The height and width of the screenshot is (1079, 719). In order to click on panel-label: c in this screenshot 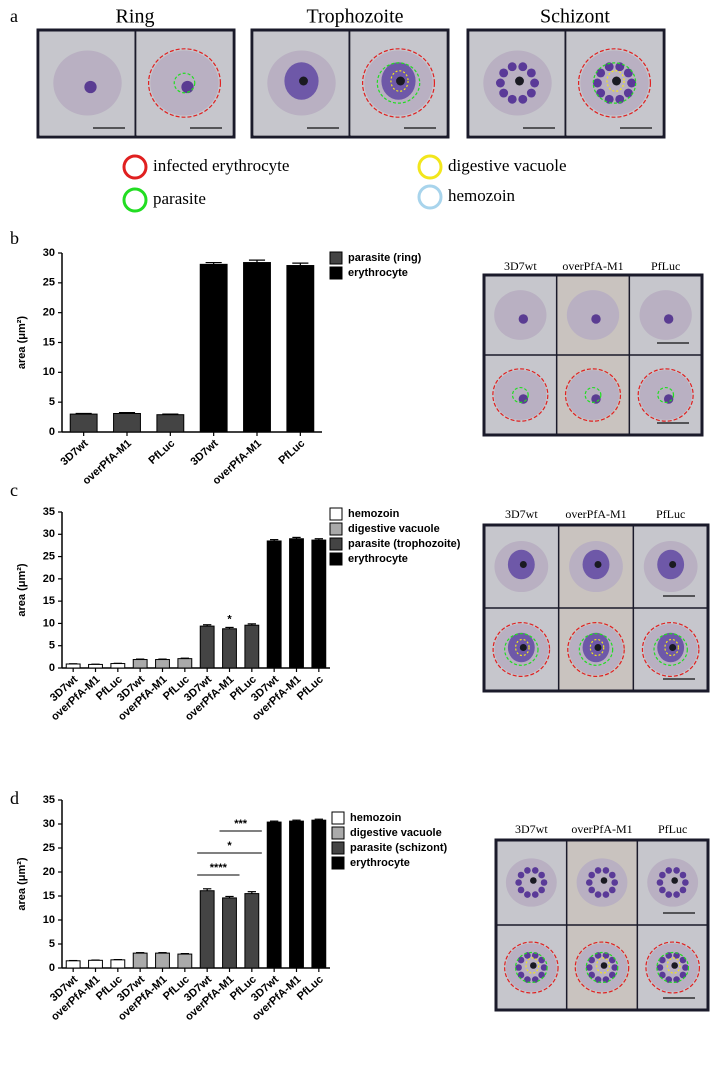, I will do `click(14, 490)`.